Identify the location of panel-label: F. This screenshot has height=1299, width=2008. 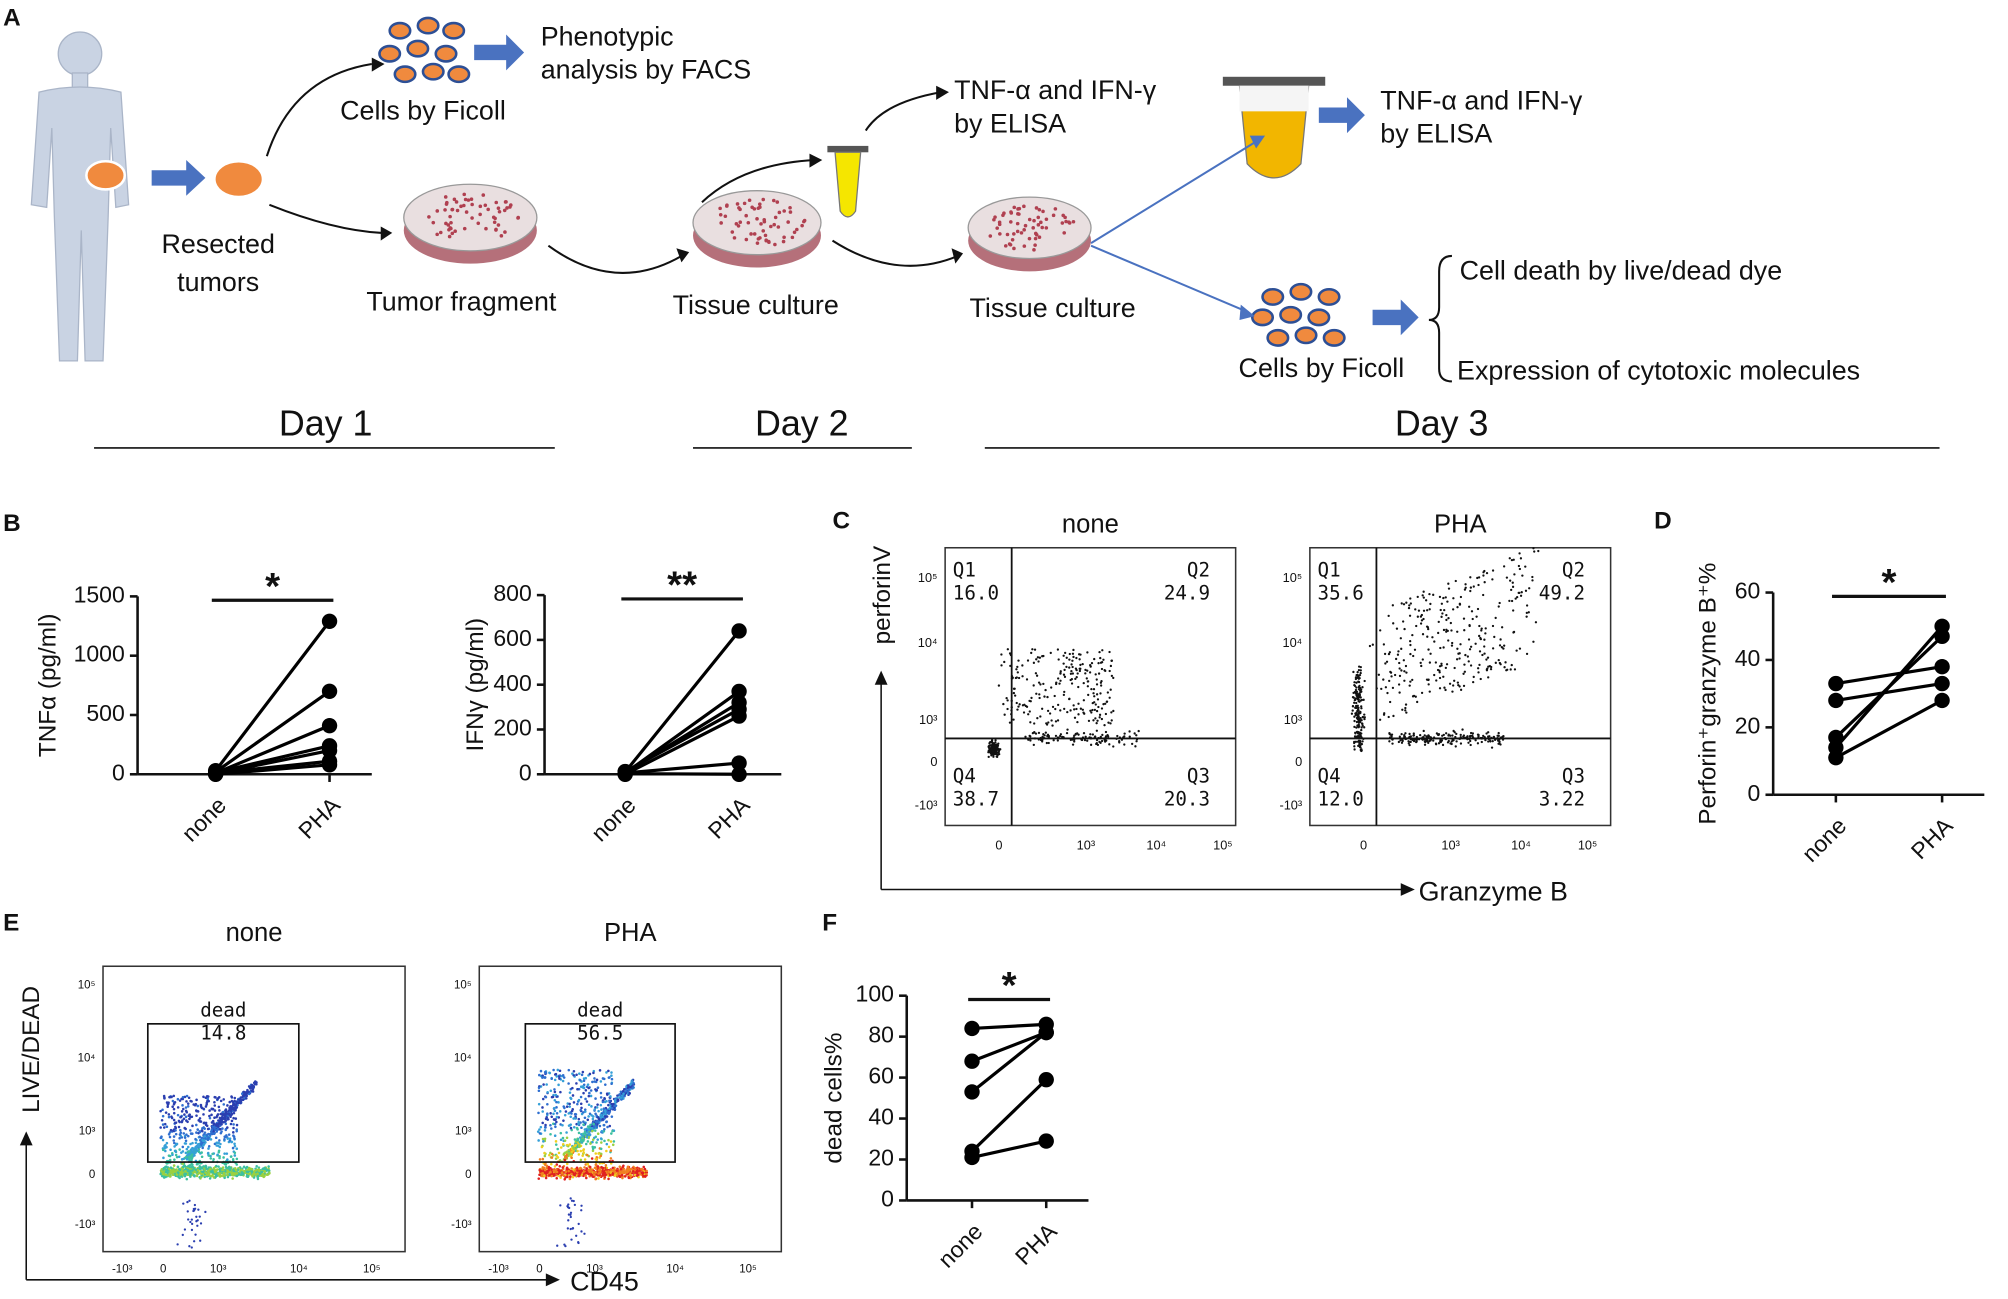
(829, 922).